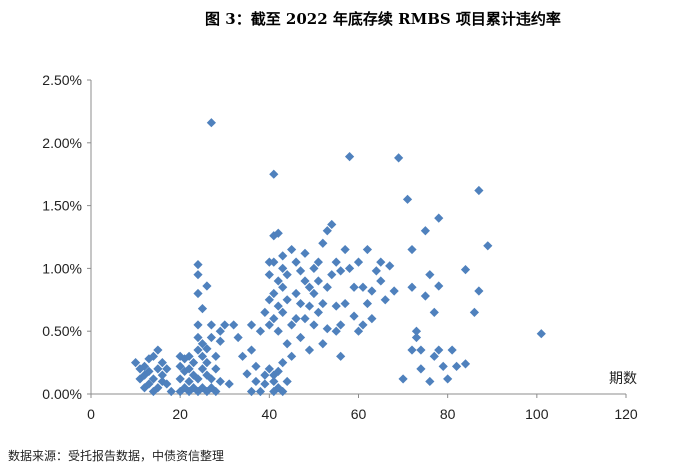  What do you see at coordinates (62, 80) in the screenshot?
I see `y-tick-label: 2.50%` at bounding box center [62, 80].